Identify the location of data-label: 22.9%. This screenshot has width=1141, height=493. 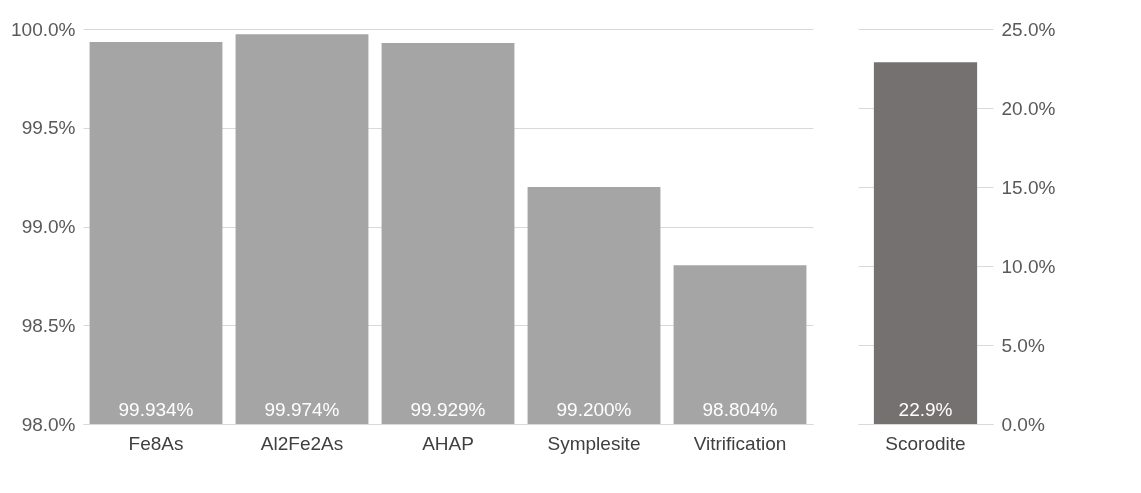
(925, 409).